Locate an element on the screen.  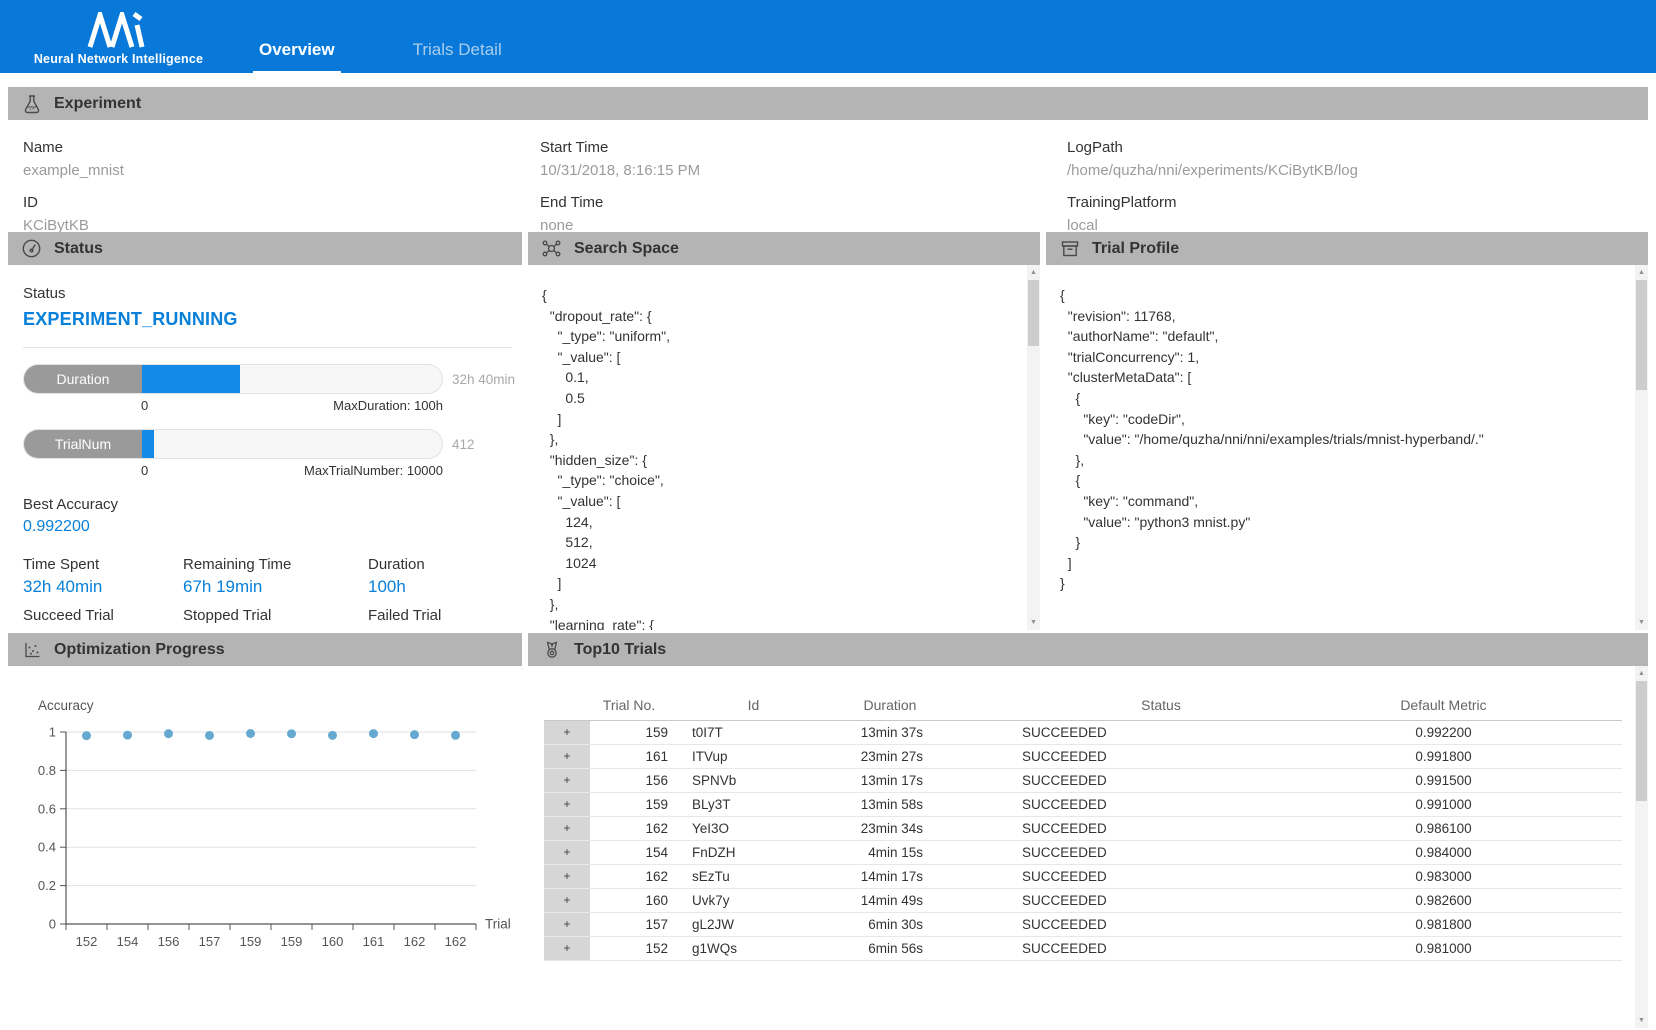
stat-value: 67h 19min is located at coordinates (223, 586).